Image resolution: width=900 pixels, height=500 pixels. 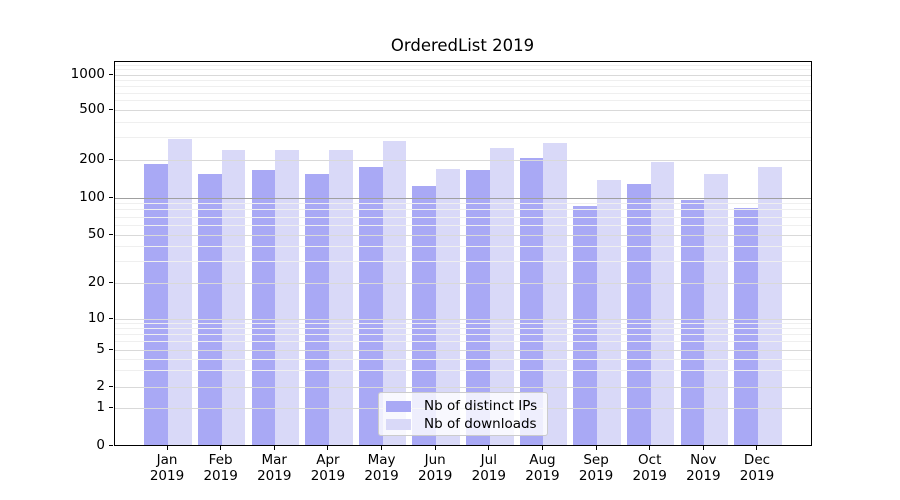 I want to click on x-label-month: Dec, so click(x=757, y=459).